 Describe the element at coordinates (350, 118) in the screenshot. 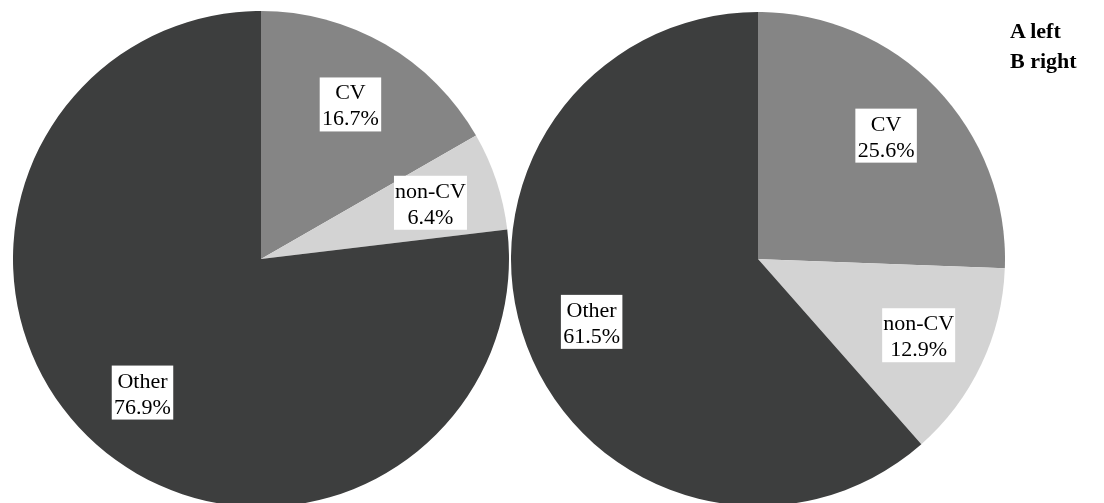

I see `data-label: 16.7%` at that location.